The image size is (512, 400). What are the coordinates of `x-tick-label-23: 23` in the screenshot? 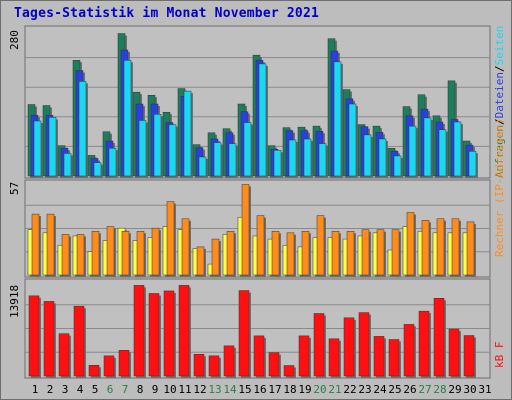 It's located at (364, 389).